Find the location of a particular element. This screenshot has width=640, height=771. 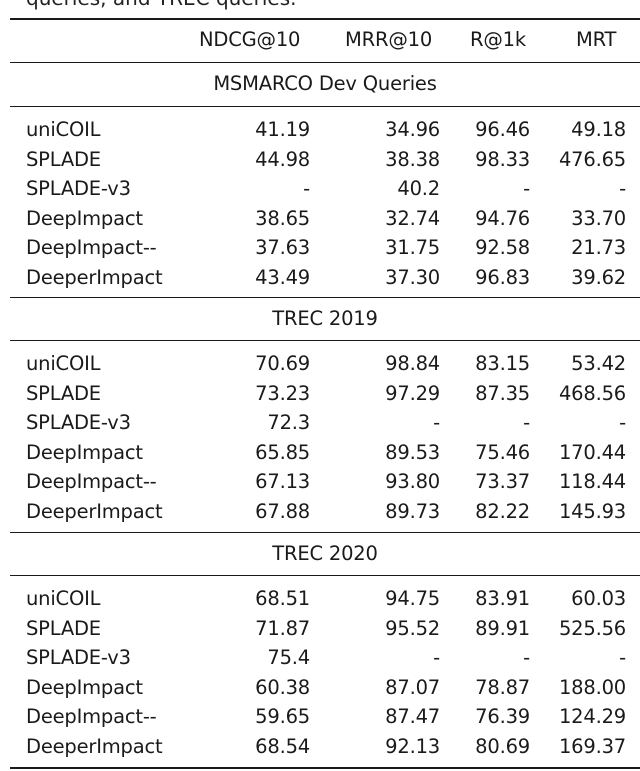

cell-r1k: 82.22 is located at coordinates (502, 511).